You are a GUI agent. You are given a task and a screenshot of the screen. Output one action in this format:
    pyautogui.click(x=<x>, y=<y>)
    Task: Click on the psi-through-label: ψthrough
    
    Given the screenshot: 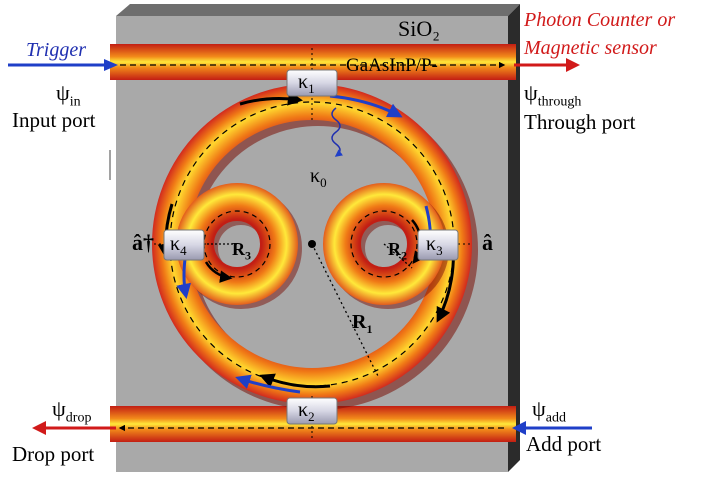 What is the action you would take?
    pyautogui.click(x=552, y=95)
    